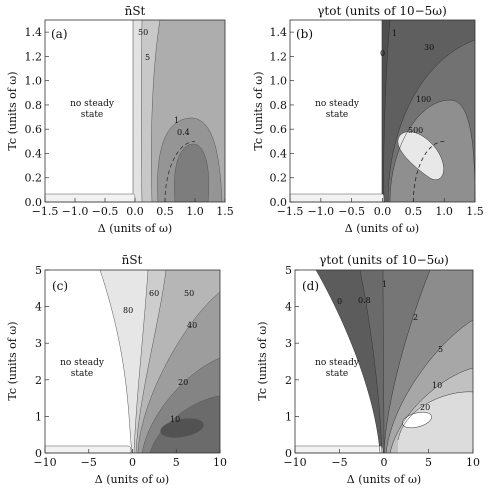 The width and height of the screenshot is (490, 490). What do you see at coordinates (75, 211) in the screenshot?
I see `panel-a-x-tick-label: −1.0` at bounding box center [75, 211].